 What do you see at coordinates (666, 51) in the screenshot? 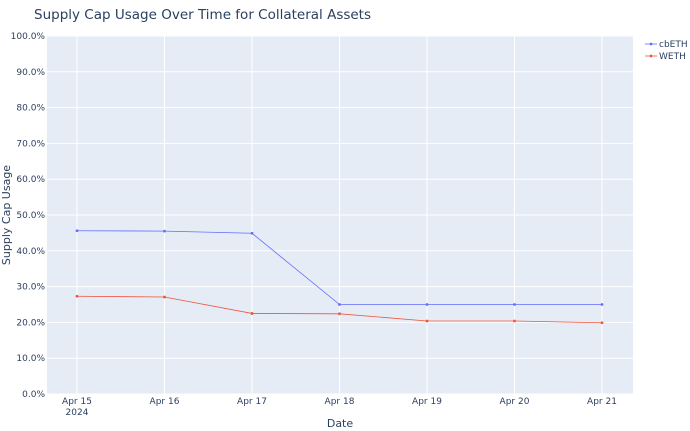
I see `legend: cbETH WETH` at bounding box center [666, 51].